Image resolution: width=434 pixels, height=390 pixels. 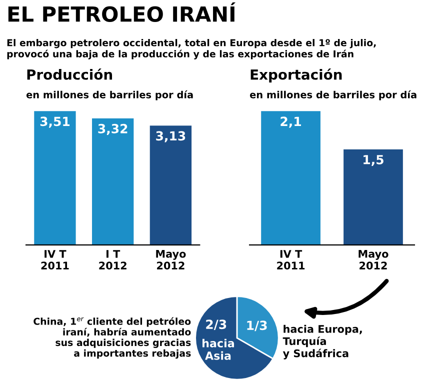 What do you see at coordinates (69, 74) in the screenshot?
I see `chart-title: Producción` at bounding box center [69, 74].